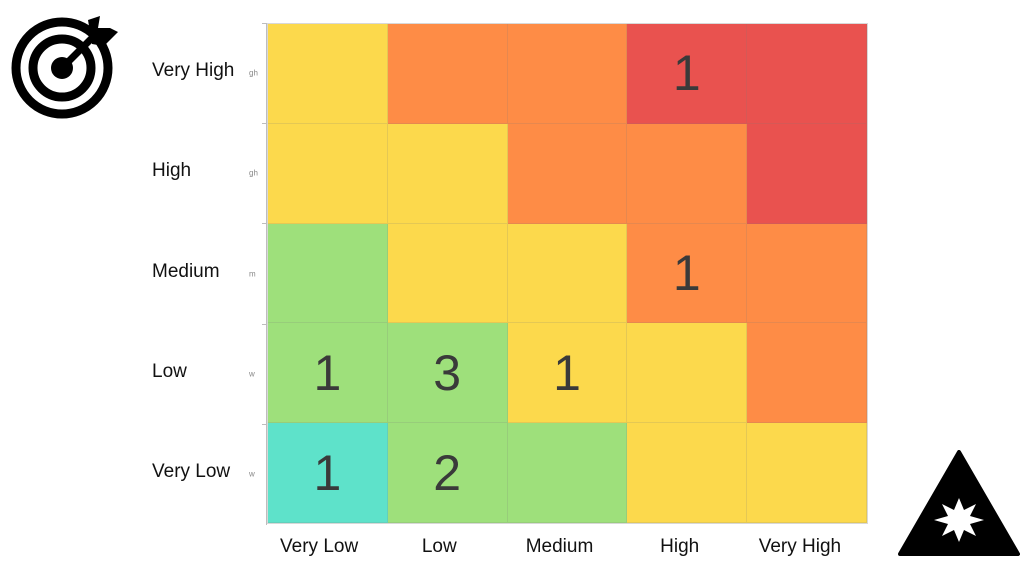 The width and height of the screenshot is (1024, 572). I want to click on y-axis-line, so click(266, 274).